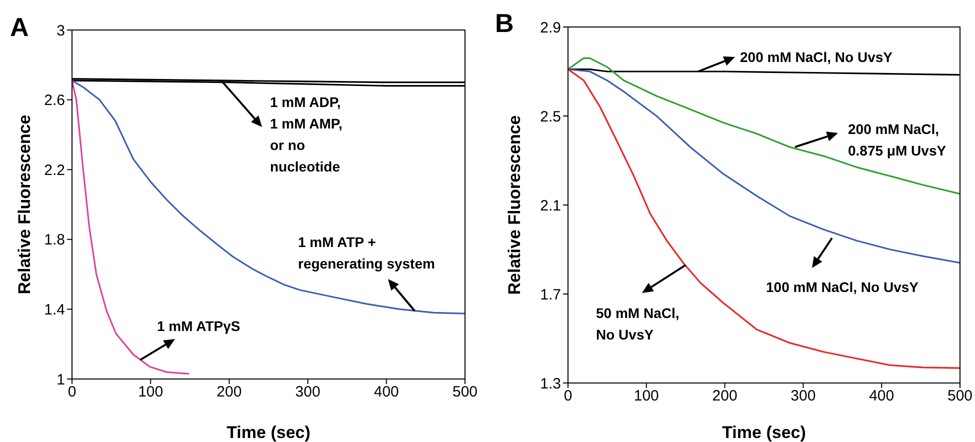  Describe the element at coordinates (504, 23) in the screenshot. I see `chart-title: B` at that location.